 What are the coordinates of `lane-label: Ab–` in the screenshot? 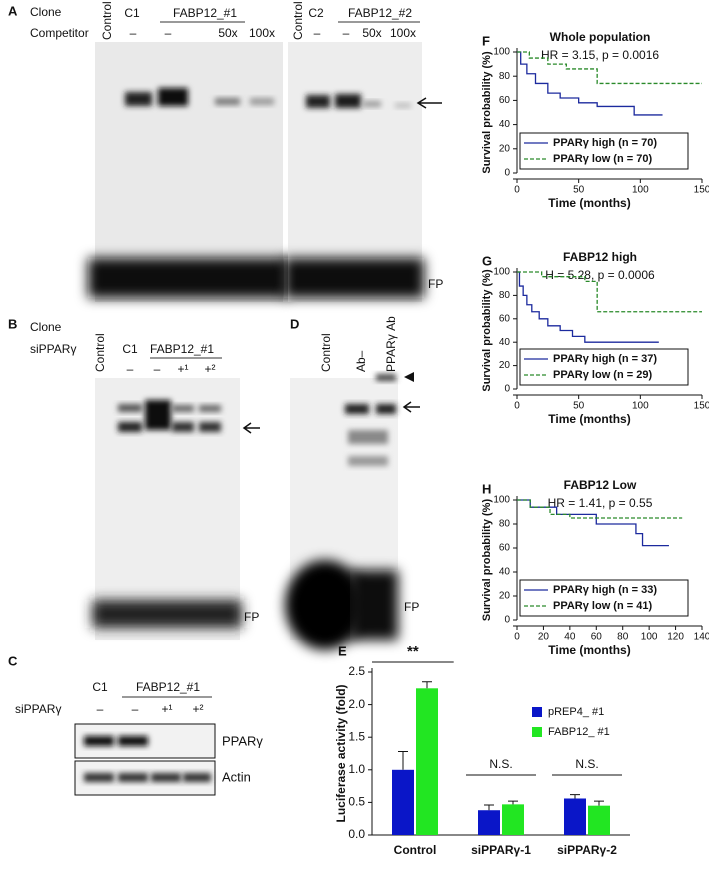 It's located at (361, 361).